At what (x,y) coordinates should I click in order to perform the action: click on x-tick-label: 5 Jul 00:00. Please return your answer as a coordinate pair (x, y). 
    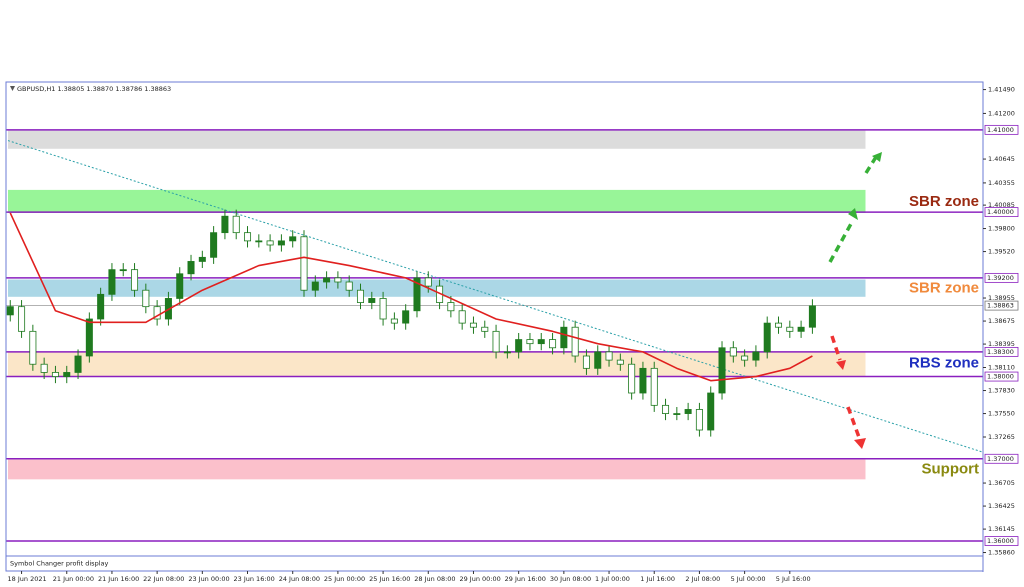
    Looking at the image, I should click on (748, 579).